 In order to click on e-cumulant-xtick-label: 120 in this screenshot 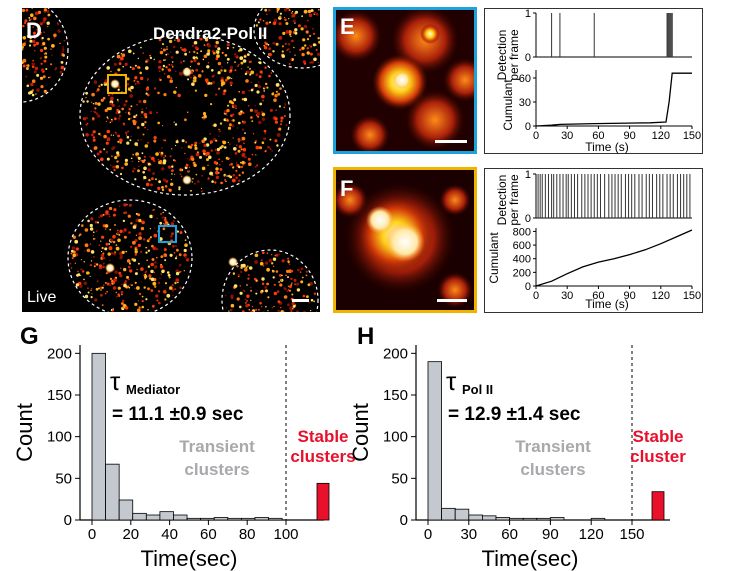, I will do `click(661, 136)`.